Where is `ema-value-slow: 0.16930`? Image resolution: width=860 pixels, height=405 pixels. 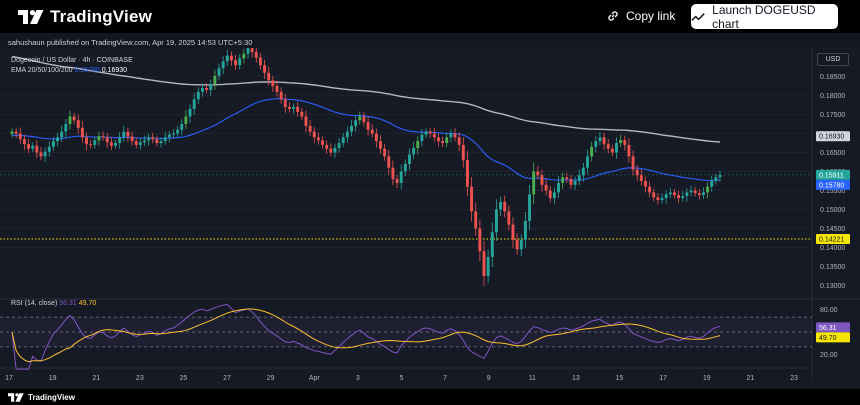 ema-value-slow: 0.16930 is located at coordinates (114, 70).